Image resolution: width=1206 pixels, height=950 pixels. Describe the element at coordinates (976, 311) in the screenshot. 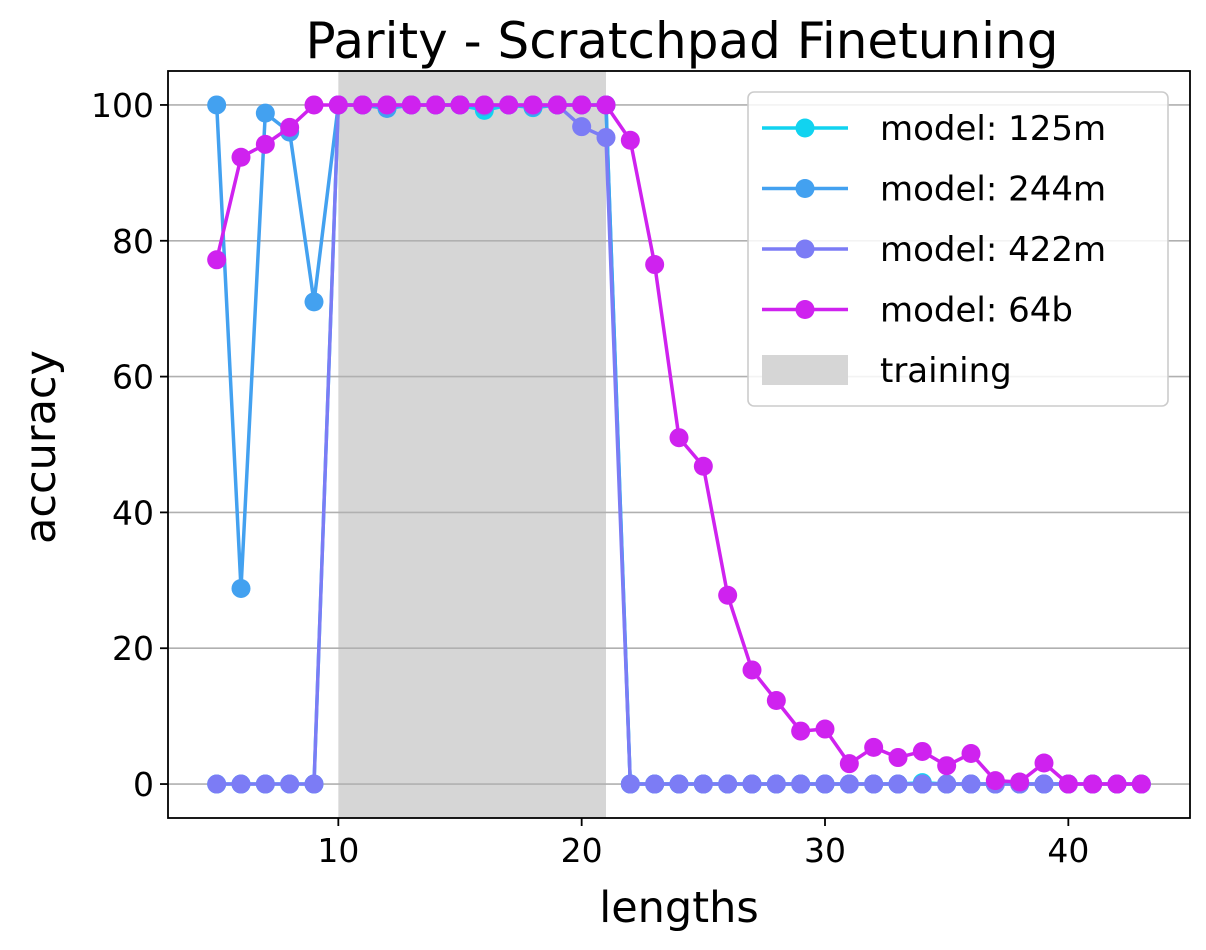

I see `legend-label: model: 64b` at that location.